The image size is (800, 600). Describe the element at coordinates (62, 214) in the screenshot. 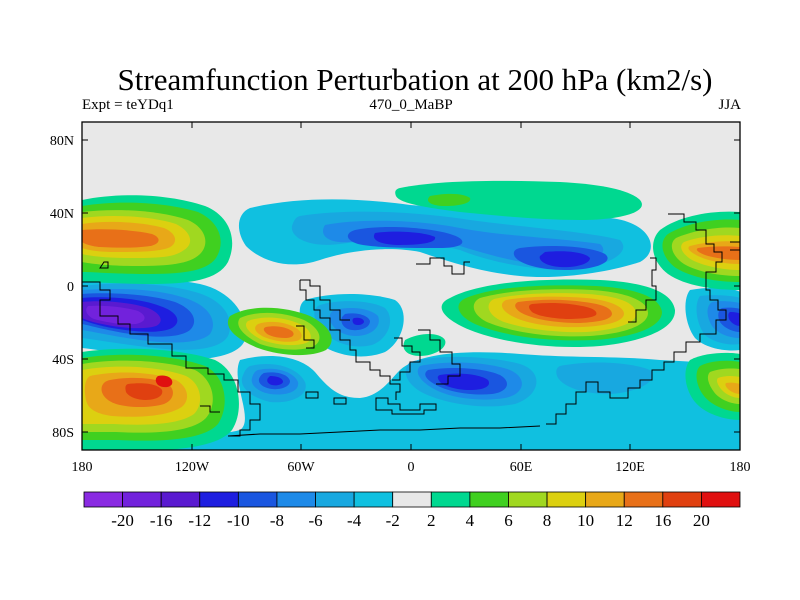

I see `lat-tick-label: 40N` at that location.